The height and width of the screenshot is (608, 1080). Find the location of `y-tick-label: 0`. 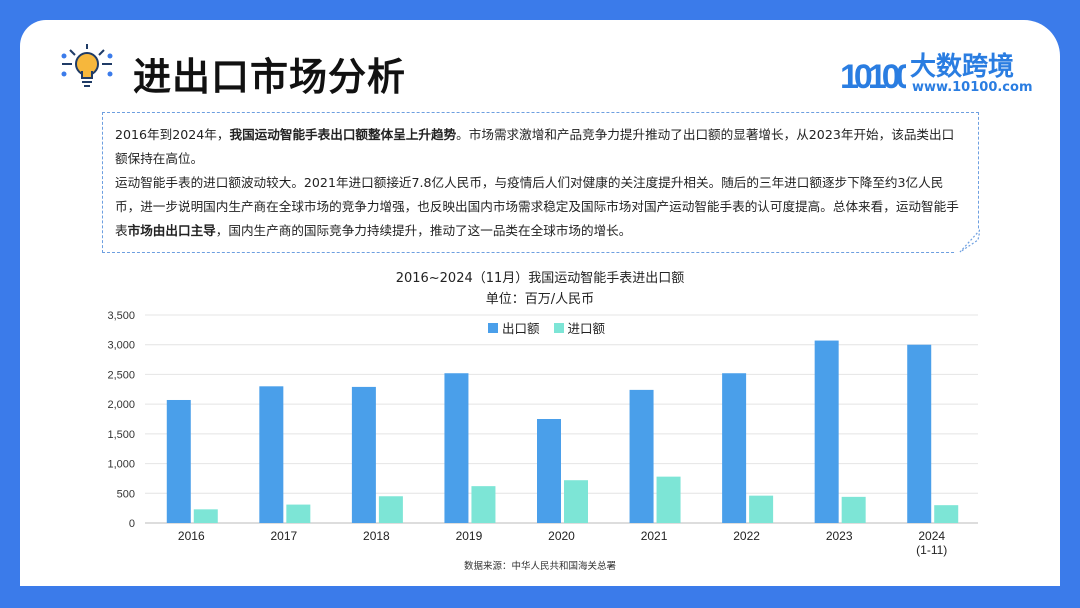

y-tick-label: 0 is located at coordinates (132, 524).